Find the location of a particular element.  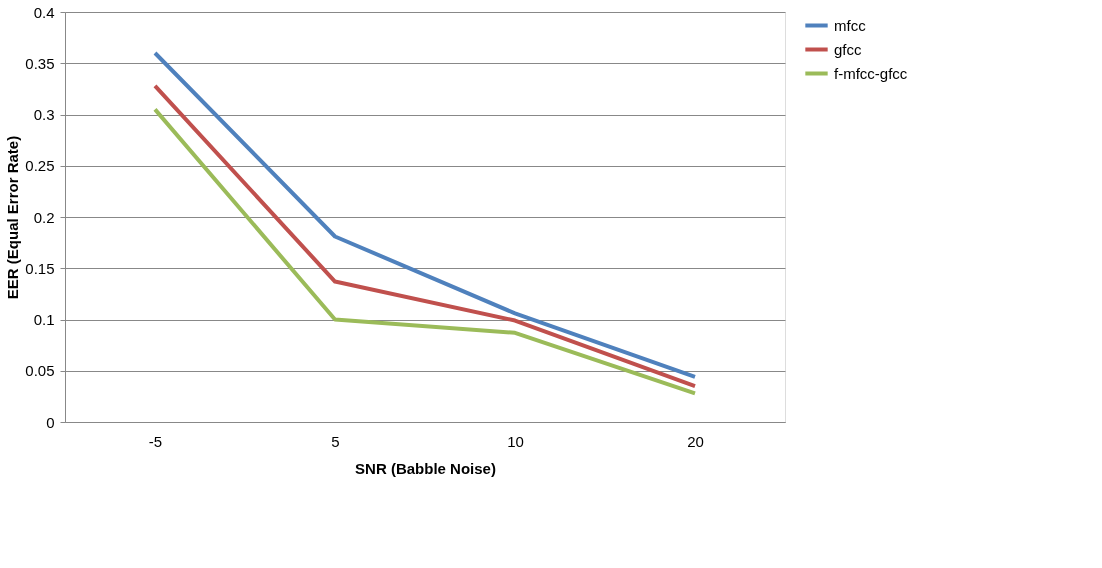

y-tick-label: 0.3 is located at coordinates (44, 114).